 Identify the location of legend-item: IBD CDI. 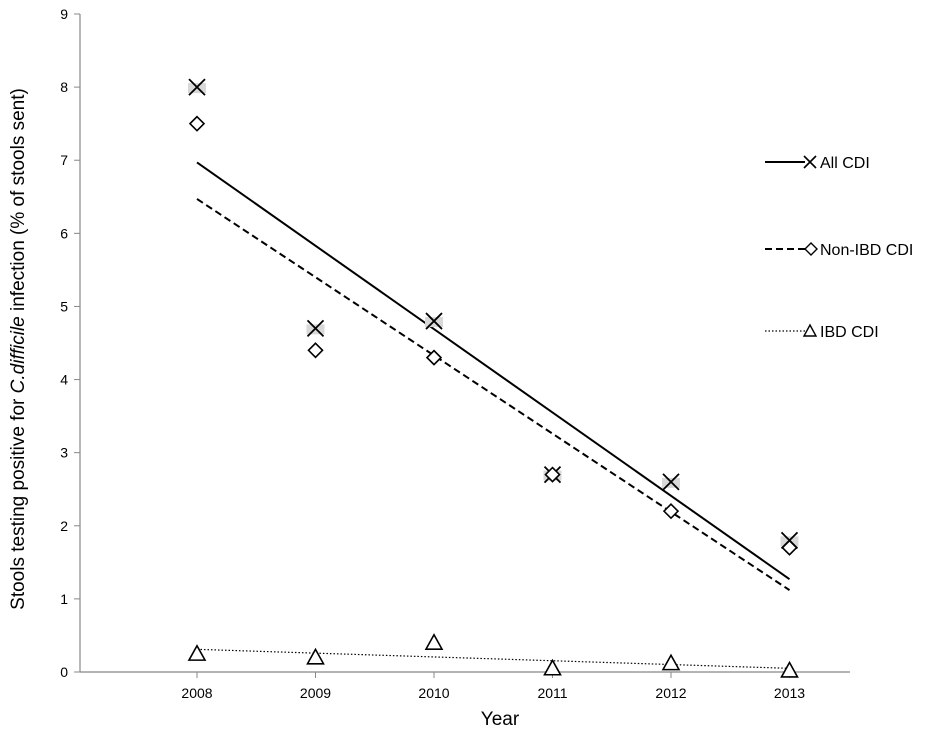
(822, 332).